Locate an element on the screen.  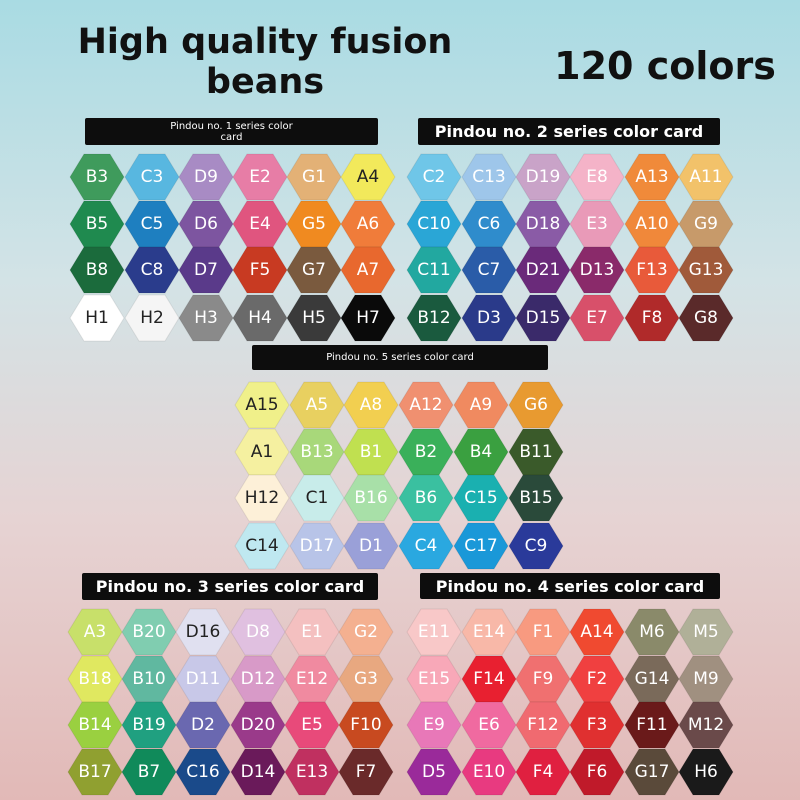
color-cell: D3 is located at coordinates (489, 318).